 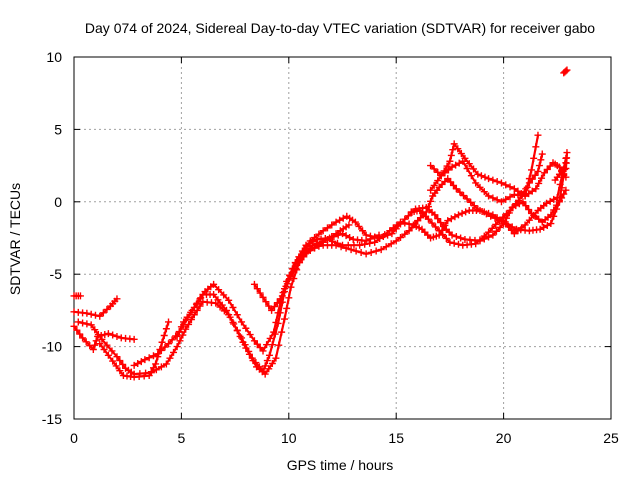 I want to click on y-tick-label: -5, so click(x=56, y=274).